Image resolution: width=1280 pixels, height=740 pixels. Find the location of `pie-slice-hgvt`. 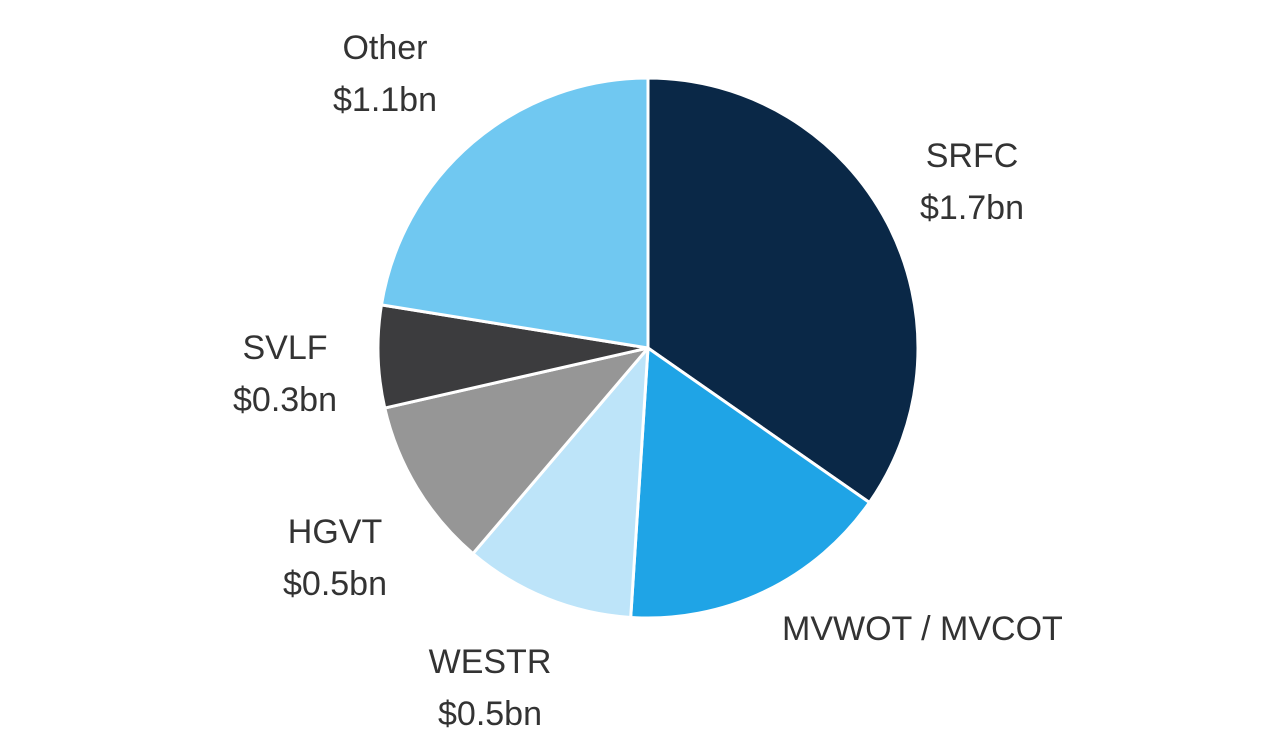

pie-slice-hgvt is located at coordinates (516, 451).